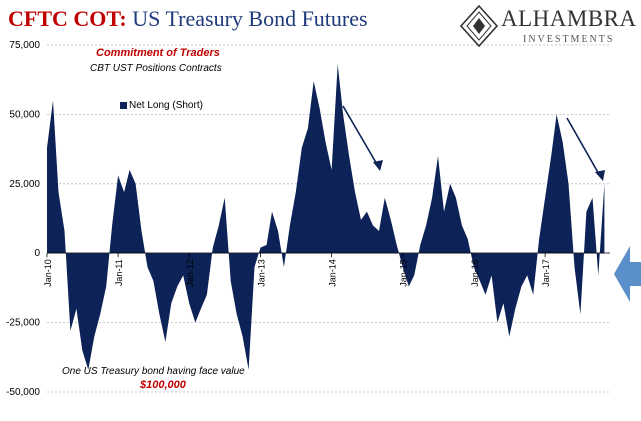  I want to click on x-tick-label: Jan-12, so click(190, 273).